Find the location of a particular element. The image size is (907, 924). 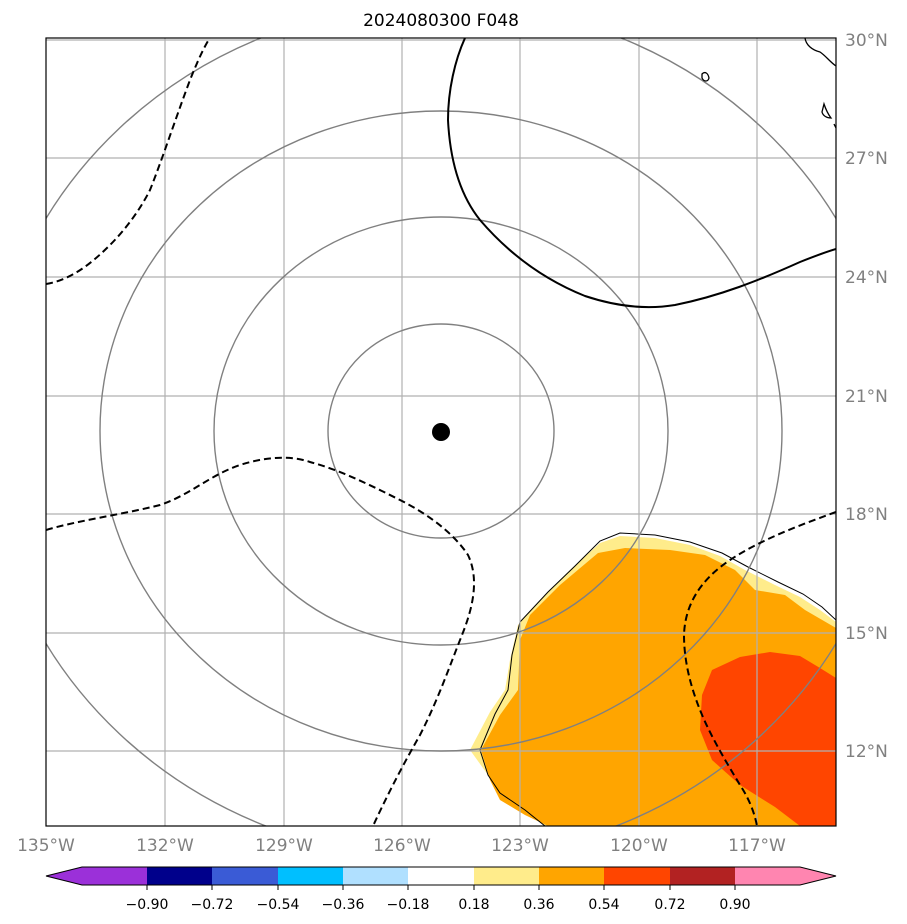

field-red is located at coordinates (768, 739).